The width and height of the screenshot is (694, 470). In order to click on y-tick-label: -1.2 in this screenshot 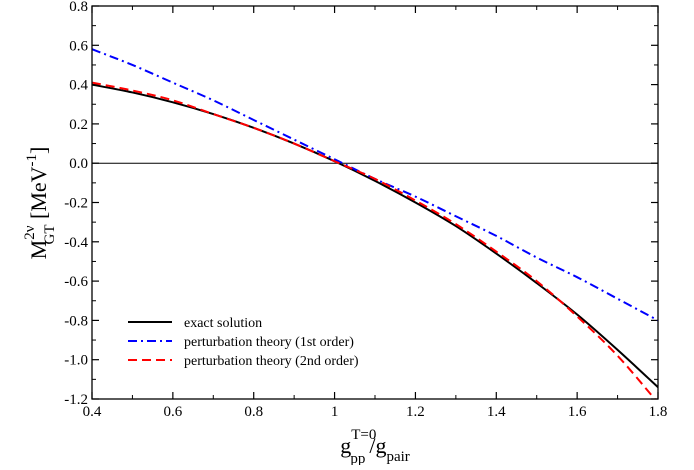, I will do `click(76, 400)`.